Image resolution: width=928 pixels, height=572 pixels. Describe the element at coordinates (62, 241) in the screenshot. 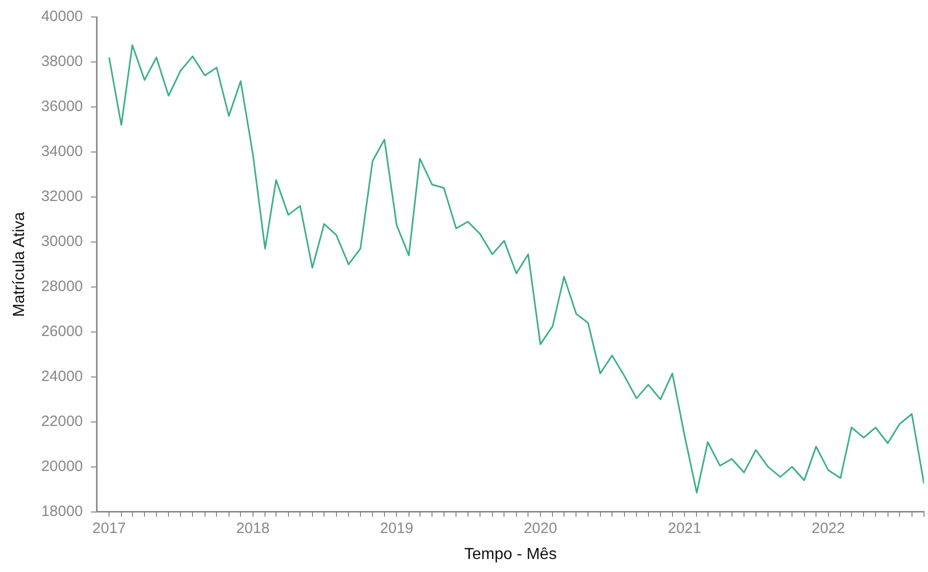

I see `y-tick-label: 30000` at that location.